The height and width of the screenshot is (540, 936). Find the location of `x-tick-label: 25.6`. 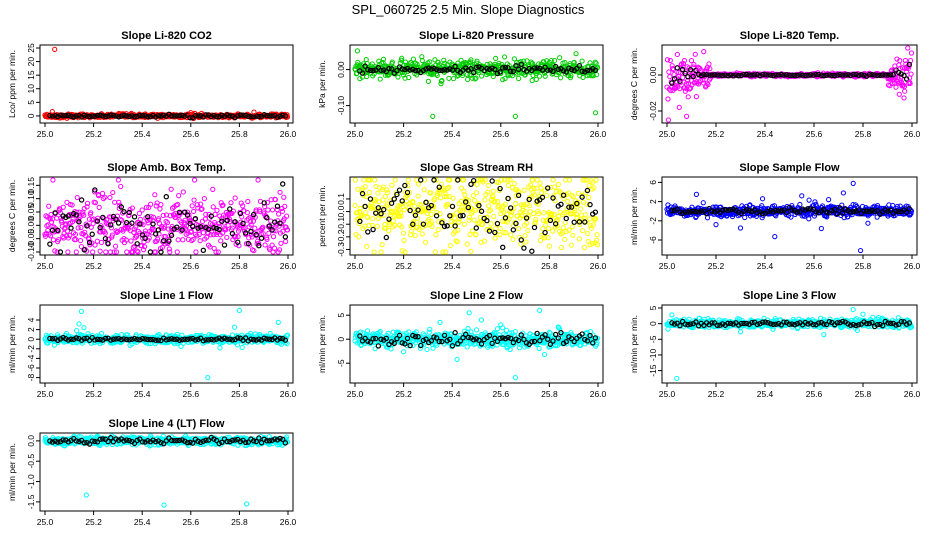

x-tick-label: 25.6 is located at coordinates (191, 134).